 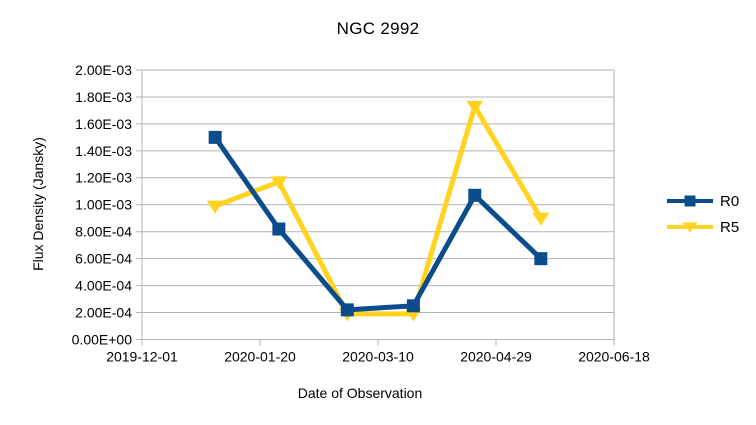 What do you see at coordinates (260, 357) in the screenshot?
I see `x-tick-label: 2020-01-20` at bounding box center [260, 357].